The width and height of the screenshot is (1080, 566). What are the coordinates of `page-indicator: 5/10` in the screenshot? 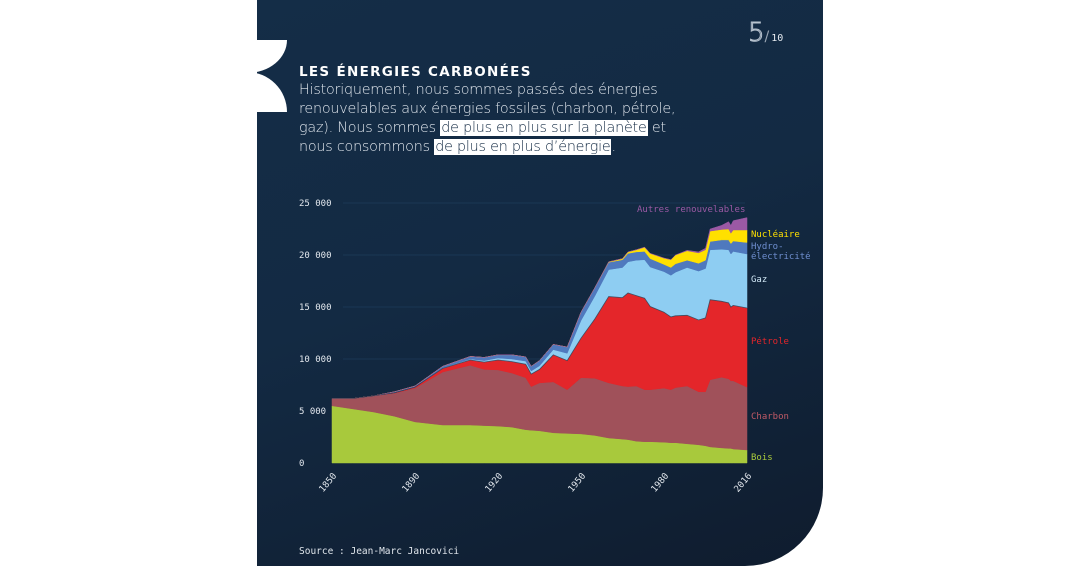 It's located at (766, 33).